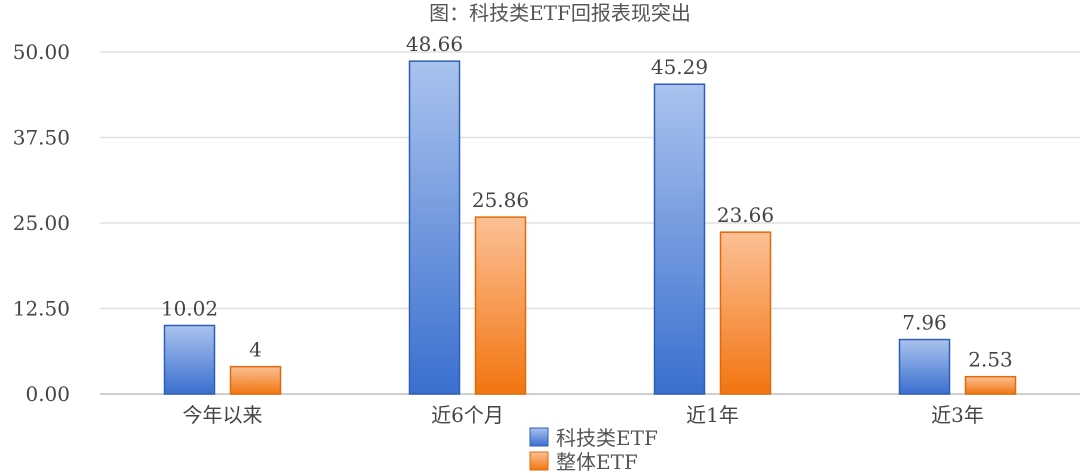 This screenshot has width=1080, height=473. What do you see at coordinates (47, 394) in the screenshot?
I see `y-tick-label: 0.00` at bounding box center [47, 394].